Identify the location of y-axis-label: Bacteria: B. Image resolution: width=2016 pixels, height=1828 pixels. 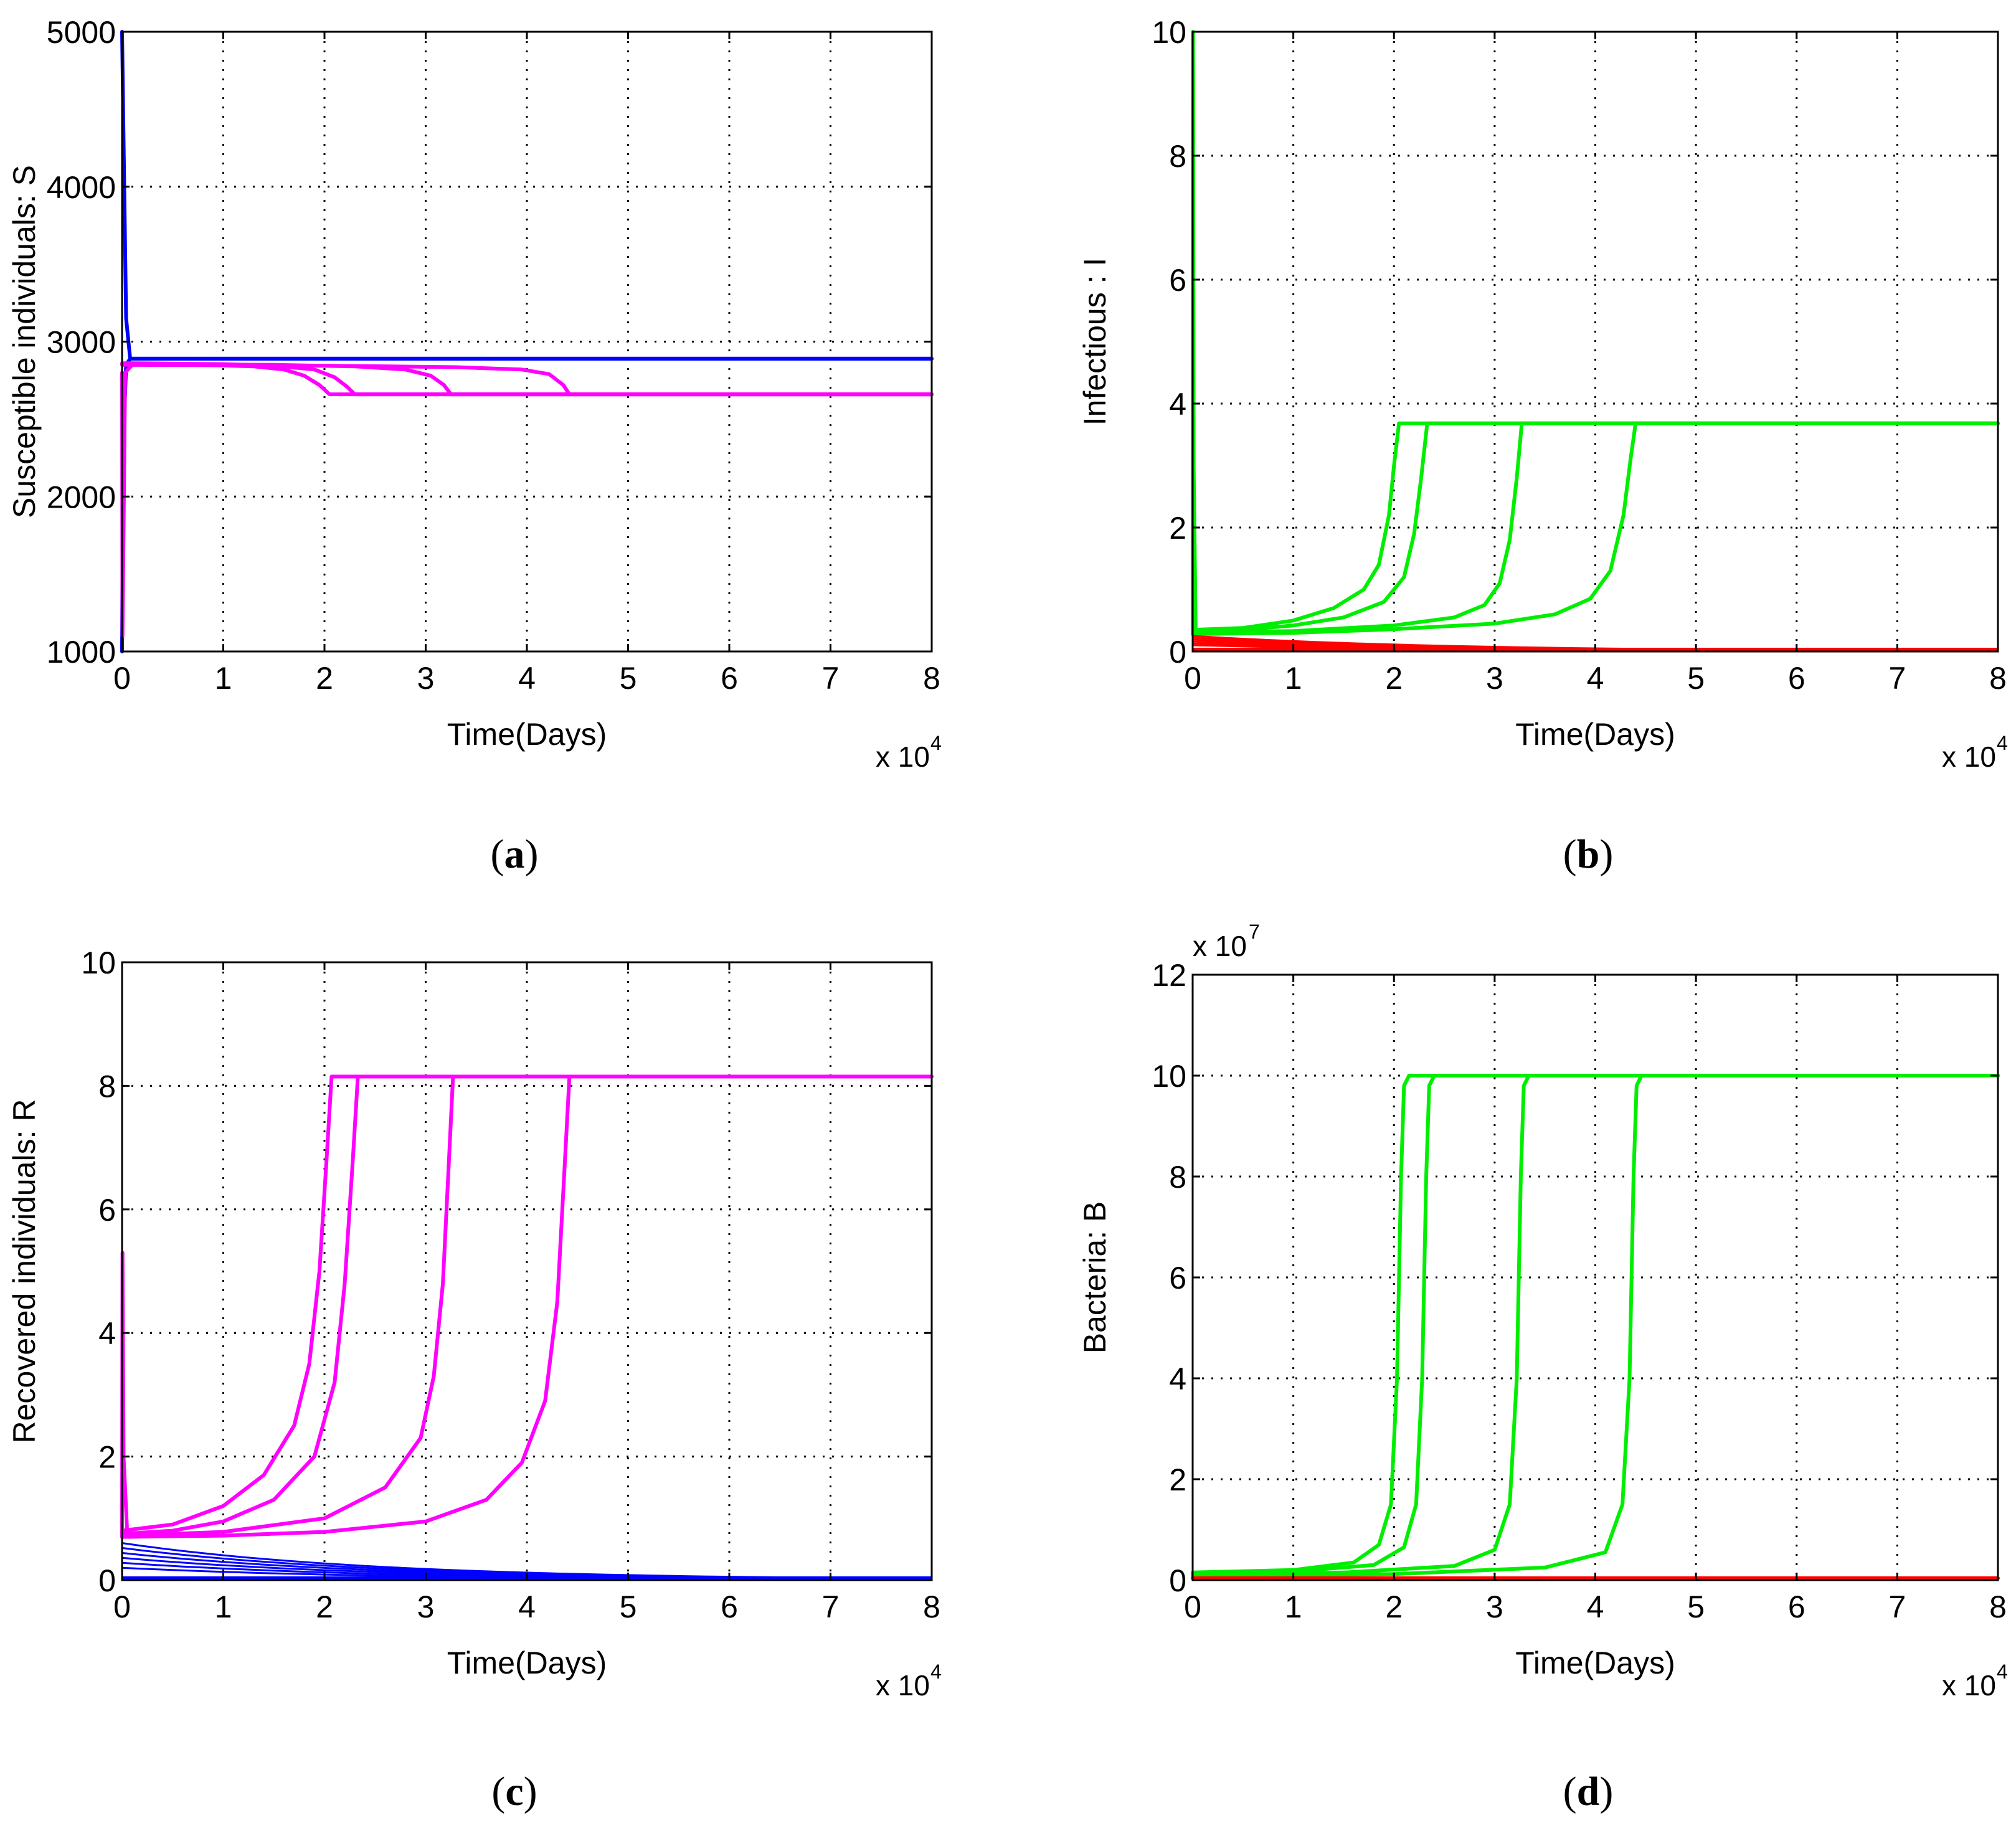
(1094, 1277).